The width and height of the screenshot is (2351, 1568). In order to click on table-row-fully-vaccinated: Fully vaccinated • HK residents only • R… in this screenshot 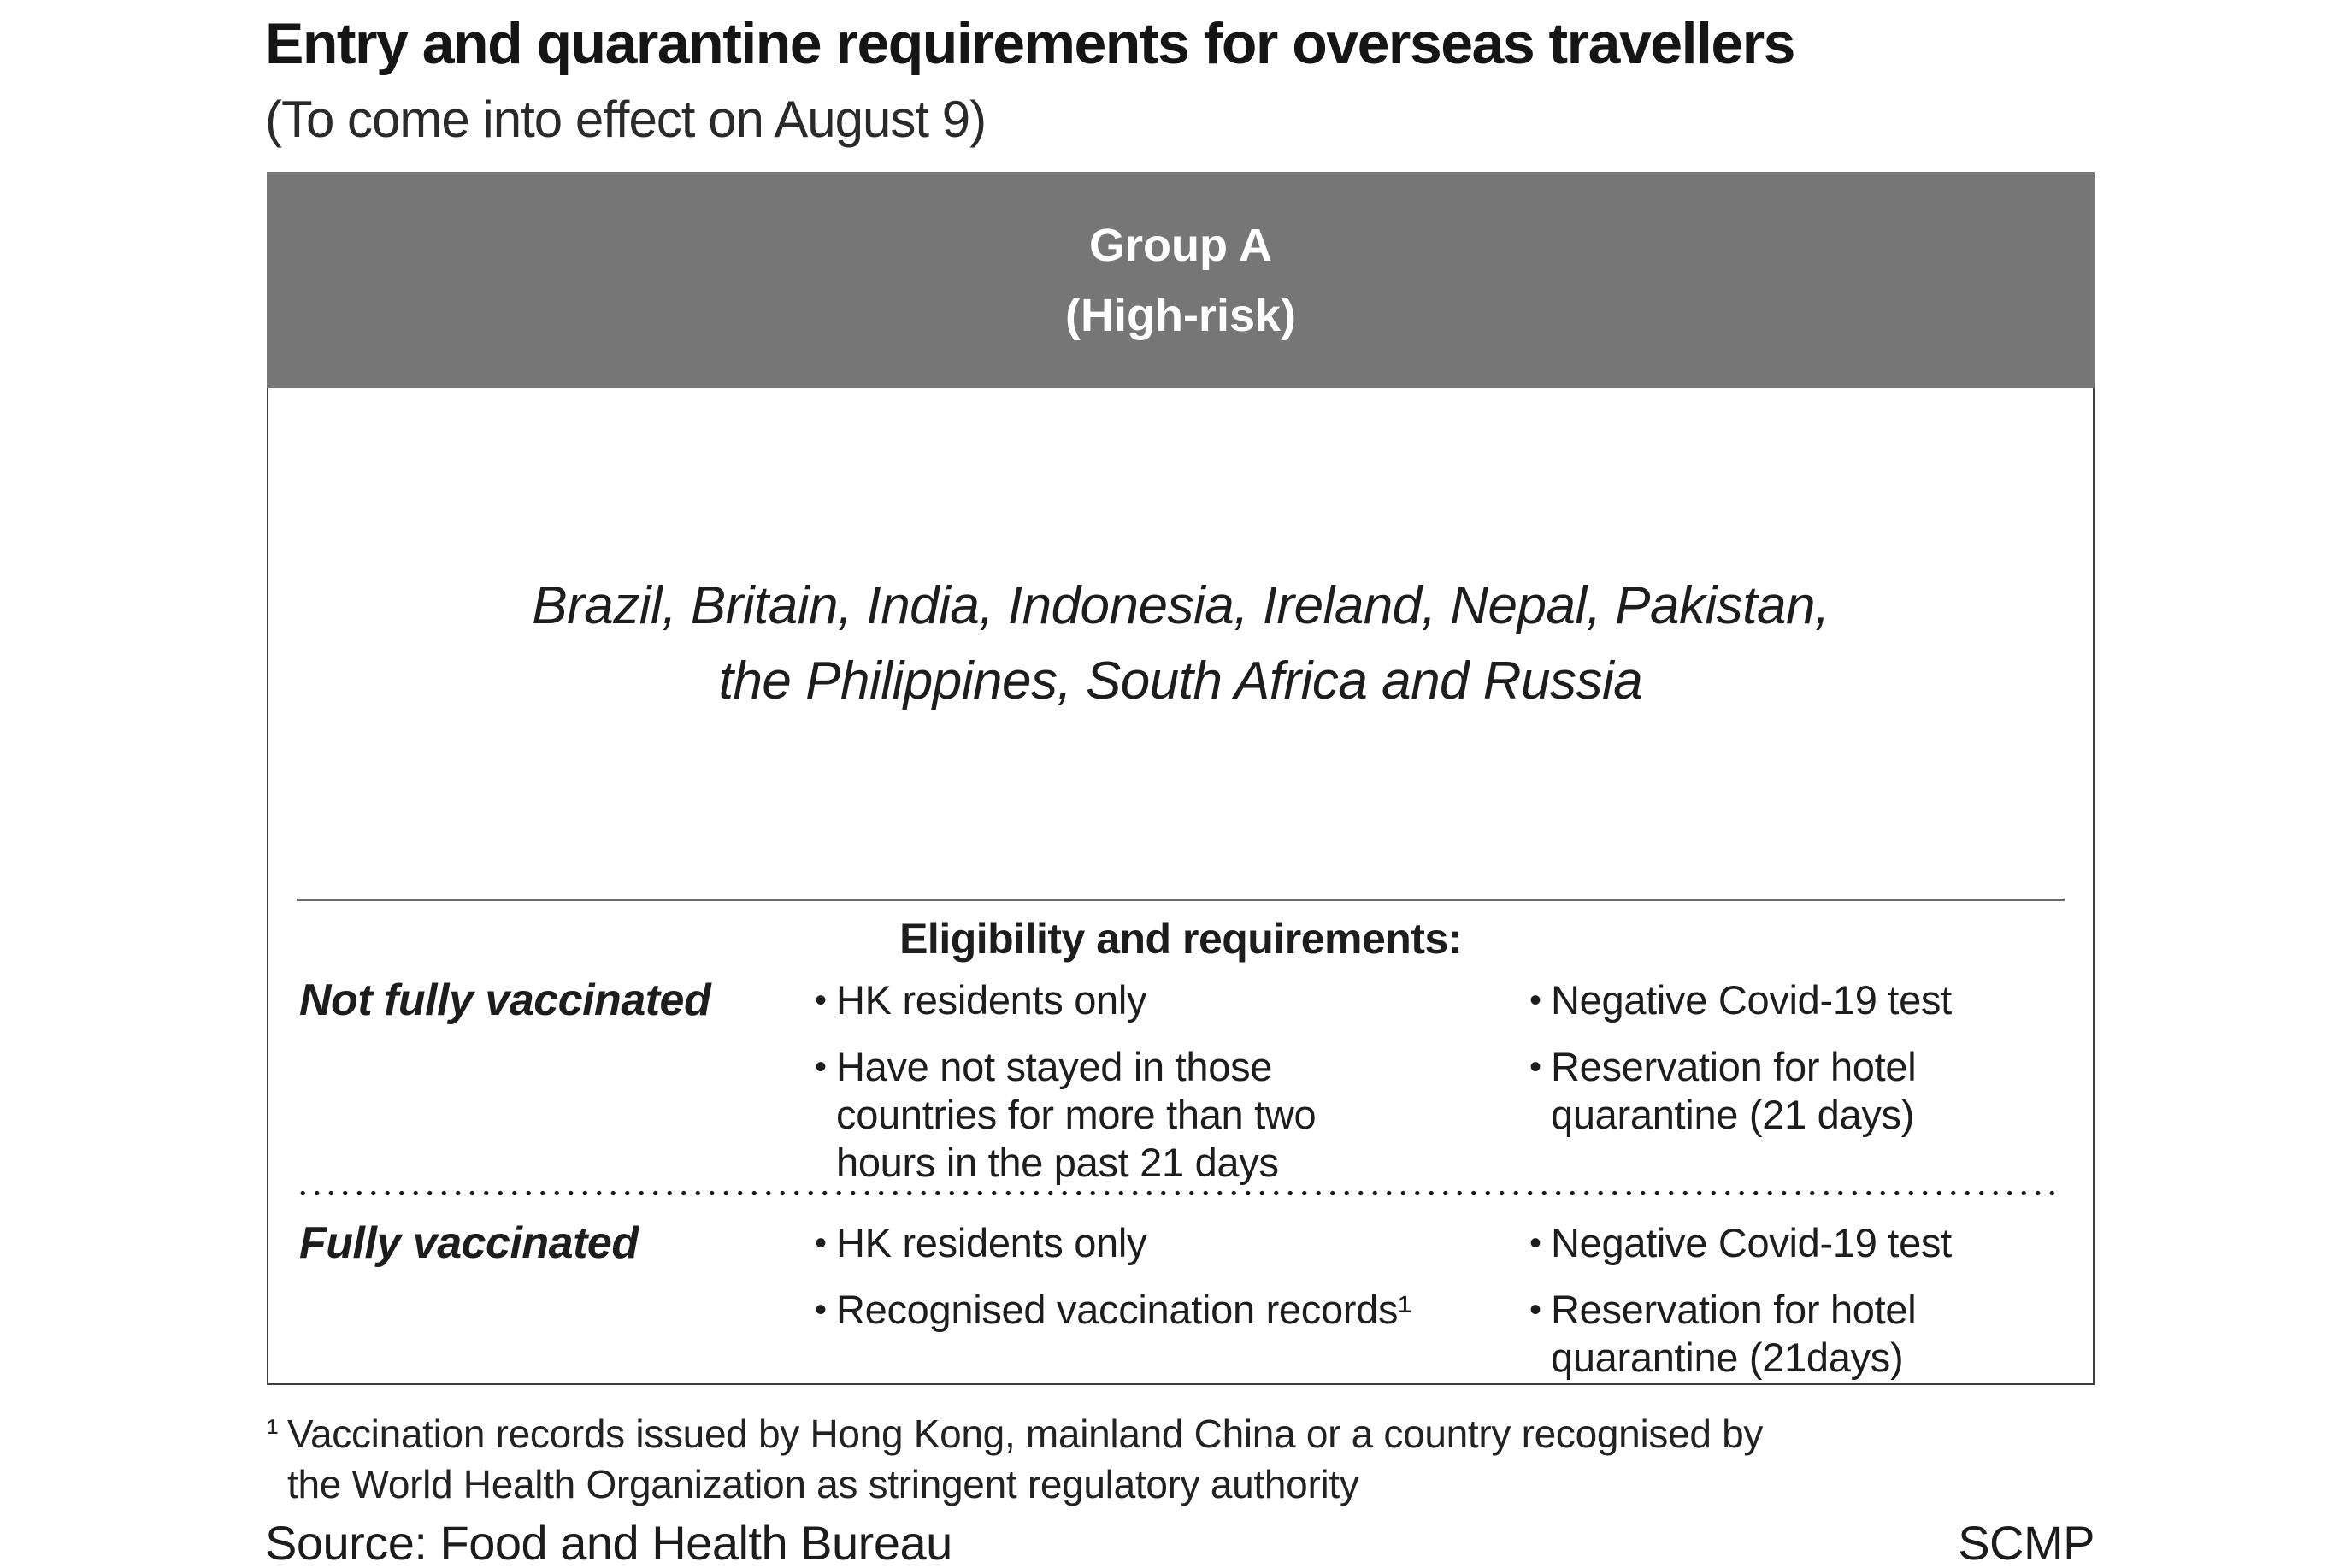, I will do `click(1180, 1300)`.